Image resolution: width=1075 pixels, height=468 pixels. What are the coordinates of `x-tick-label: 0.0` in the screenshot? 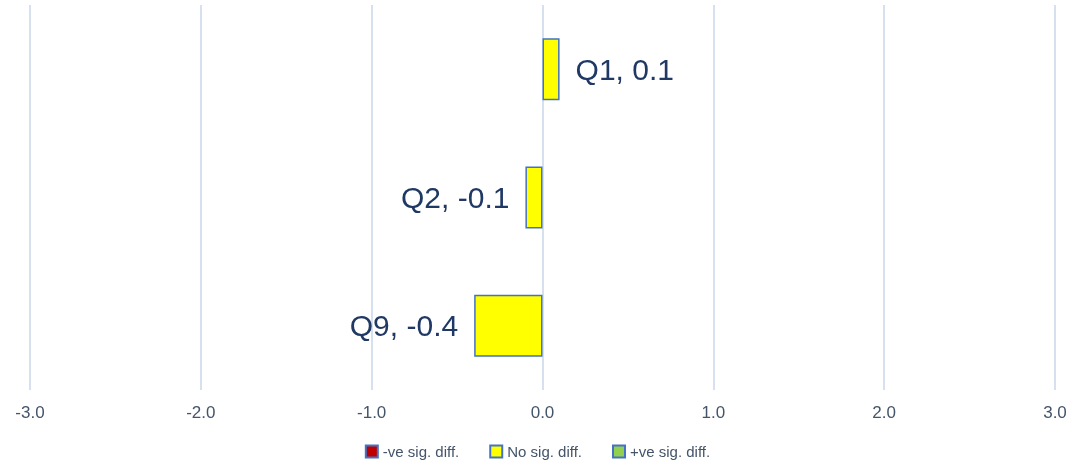 It's located at (542, 412).